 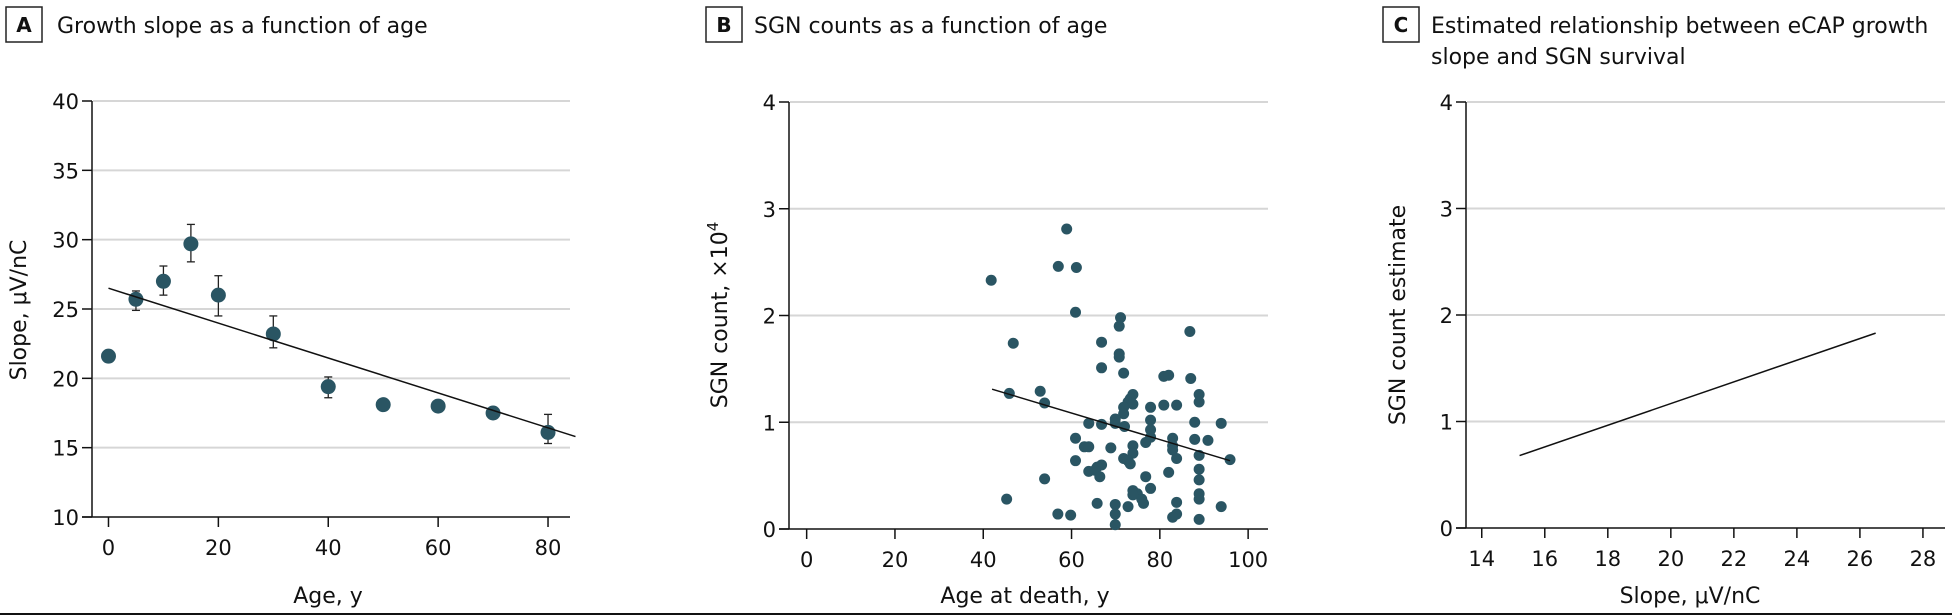 I want to click on panel-b-y-tick-label: 0, so click(x=769, y=530).